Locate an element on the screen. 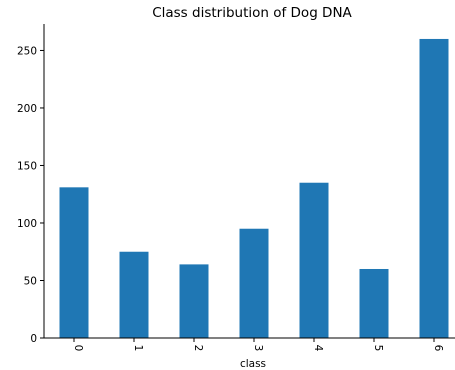 Image resolution: width=455 pixels, height=370 pixels. x-tick-label: 3 is located at coordinates (258, 348).